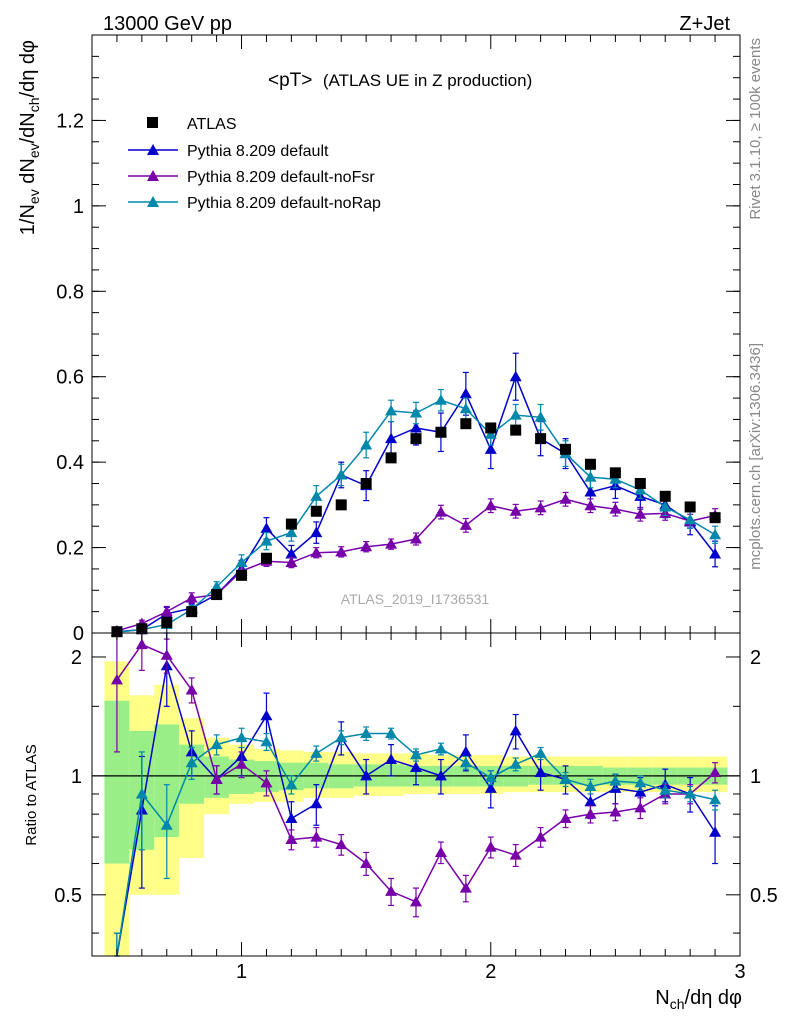 The width and height of the screenshot is (786, 1024). What do you see at coordinates (70, 549) in the screenshot?
I see `main-y-tick-label: 0.2` at bounding box center [70, 549].